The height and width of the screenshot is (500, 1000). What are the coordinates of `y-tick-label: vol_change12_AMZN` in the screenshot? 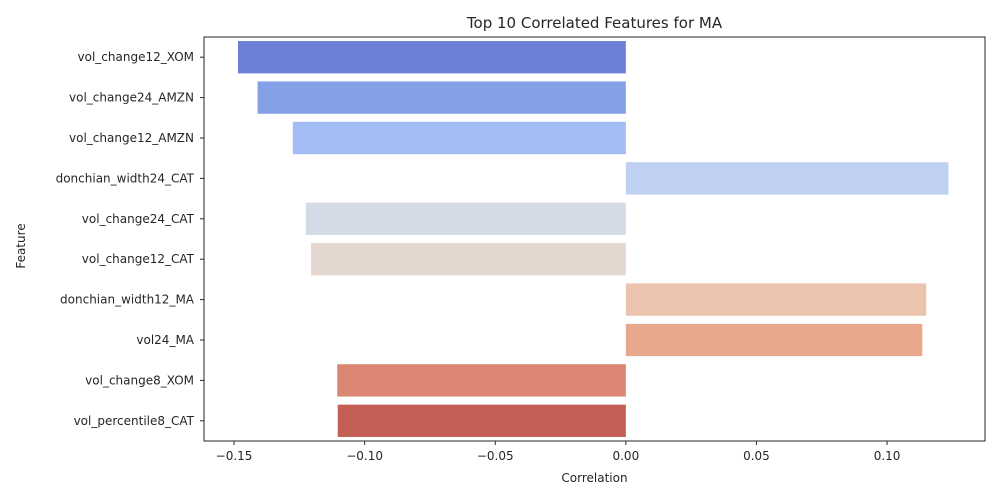 It's located at (131, 138).